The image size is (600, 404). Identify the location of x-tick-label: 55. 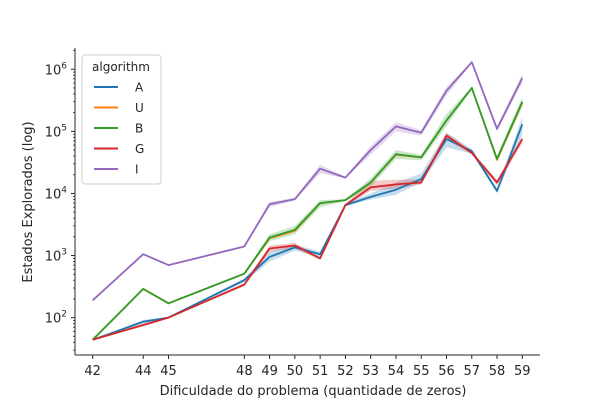
(421, 371).